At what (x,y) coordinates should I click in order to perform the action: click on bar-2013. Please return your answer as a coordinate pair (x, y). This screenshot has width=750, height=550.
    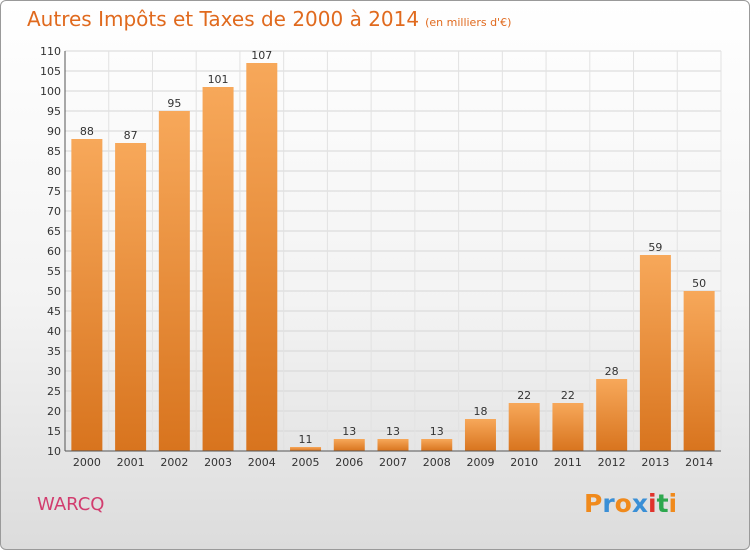
    Looking at the image, I should click on (655, 353).